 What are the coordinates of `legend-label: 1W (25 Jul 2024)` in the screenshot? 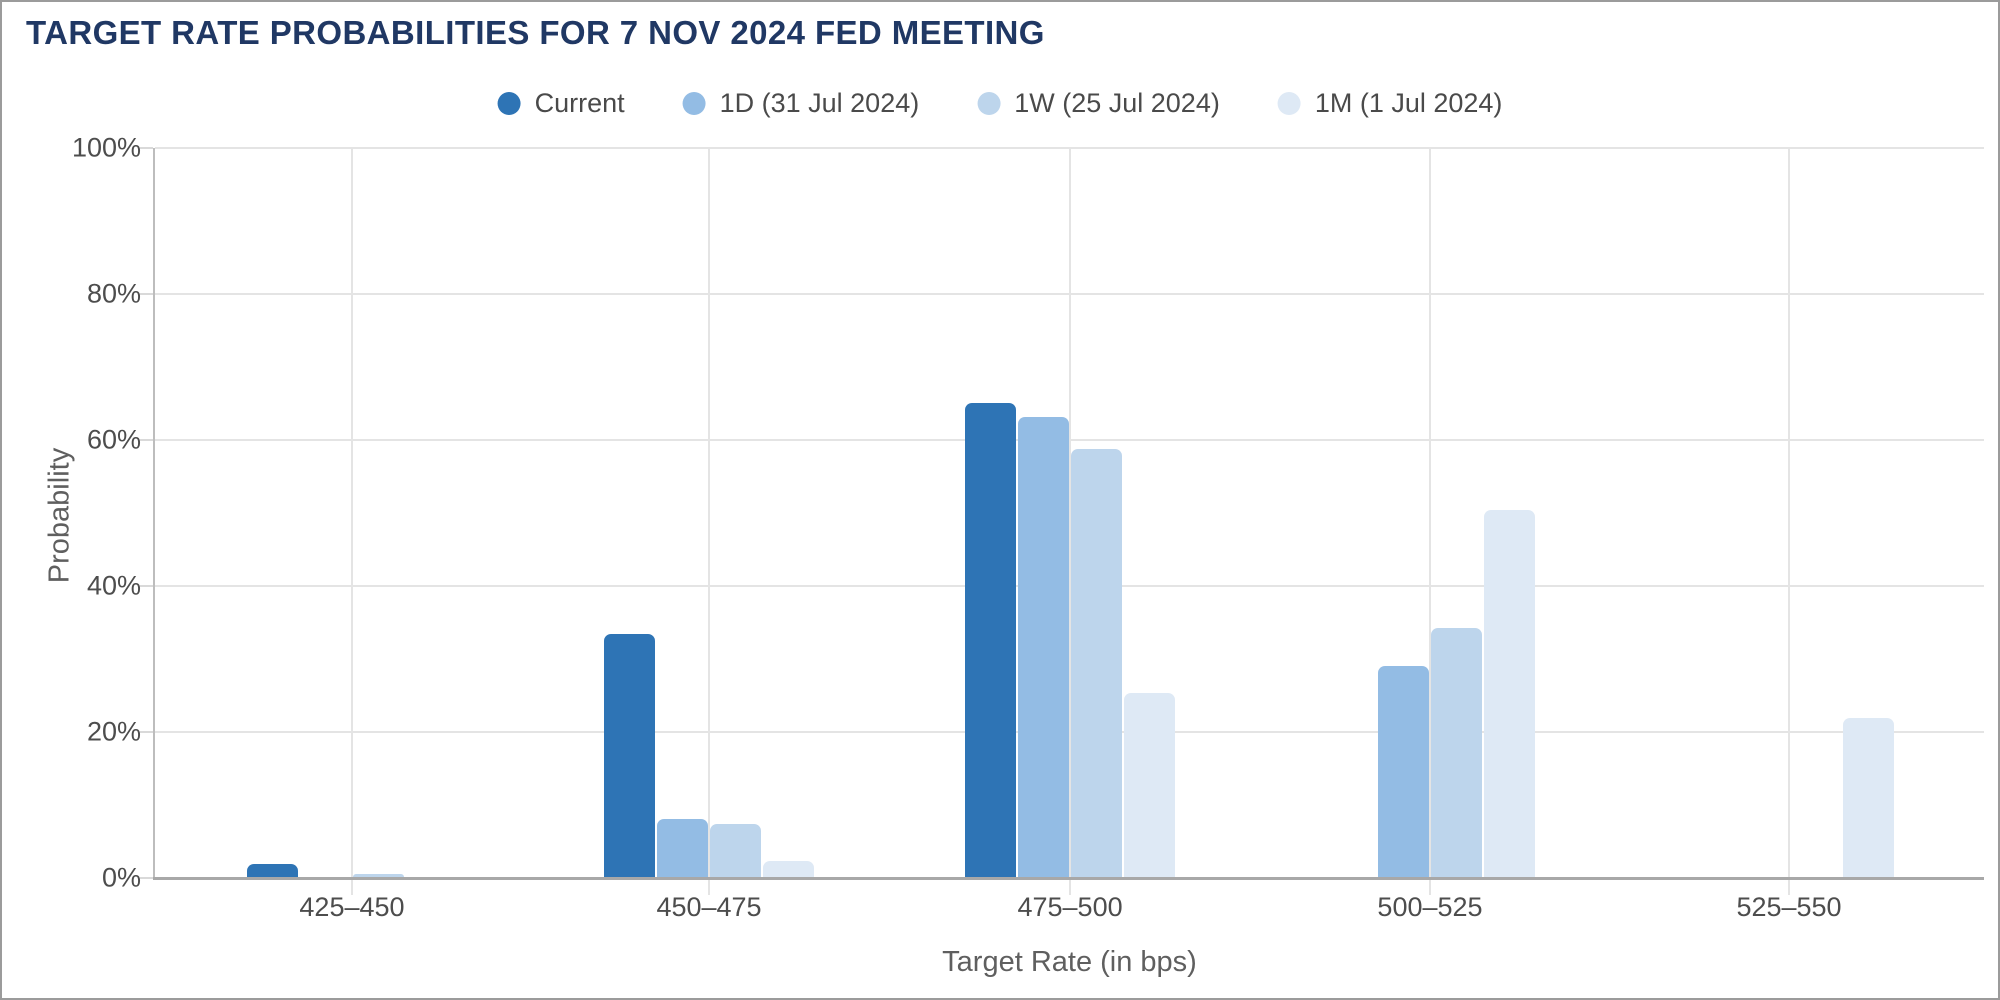 It's located at (1117, 103).